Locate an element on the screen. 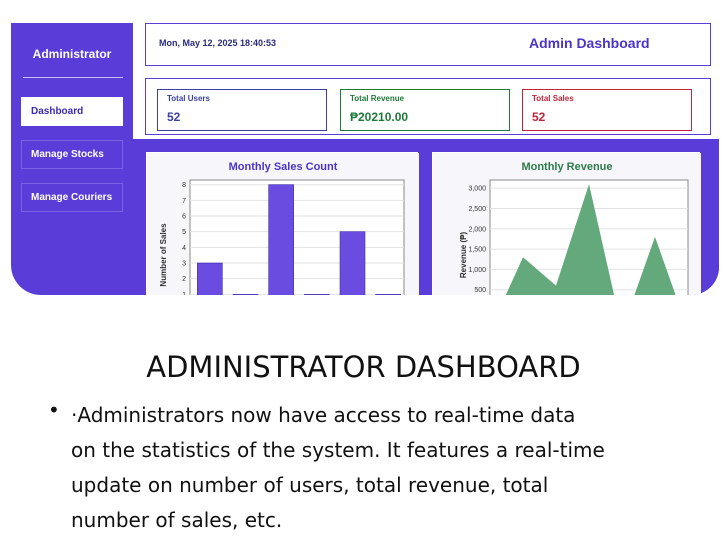  y-tick-label: 3,000 is located at coordinates (477, 189).